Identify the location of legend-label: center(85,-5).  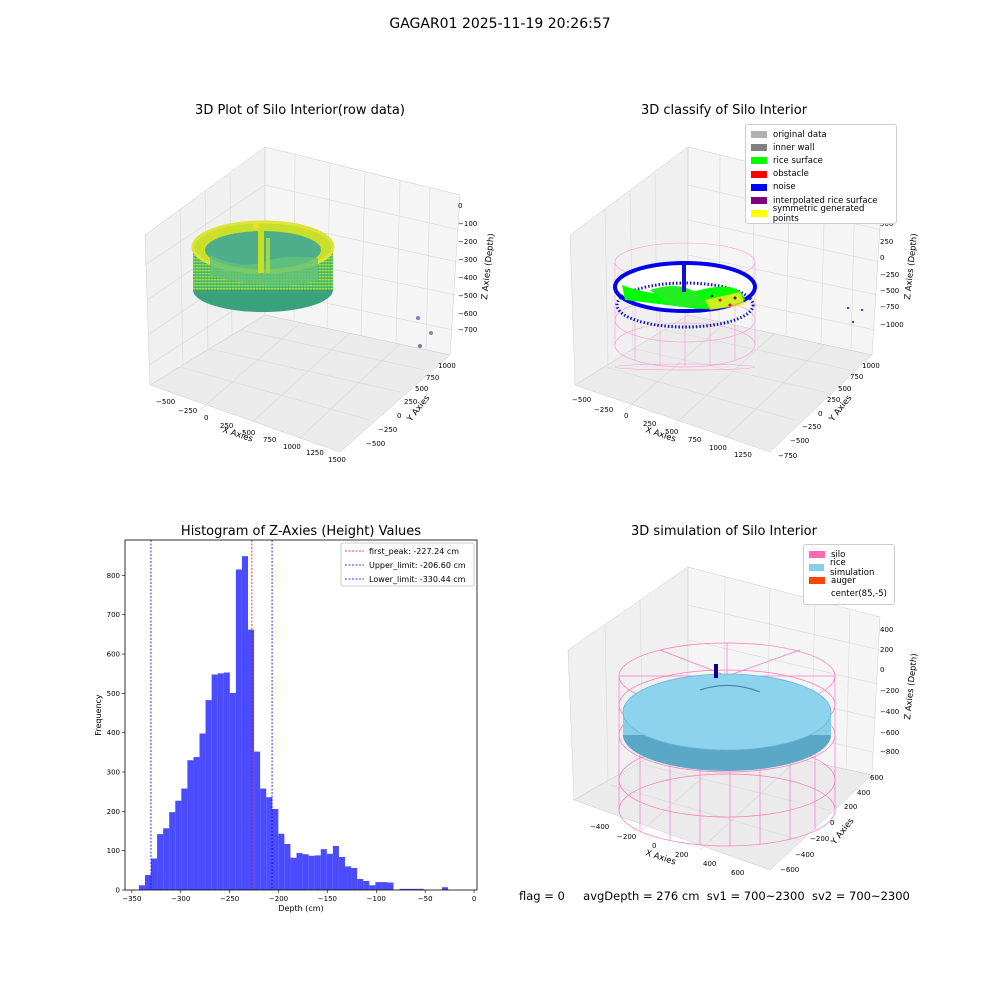
(859, 594).